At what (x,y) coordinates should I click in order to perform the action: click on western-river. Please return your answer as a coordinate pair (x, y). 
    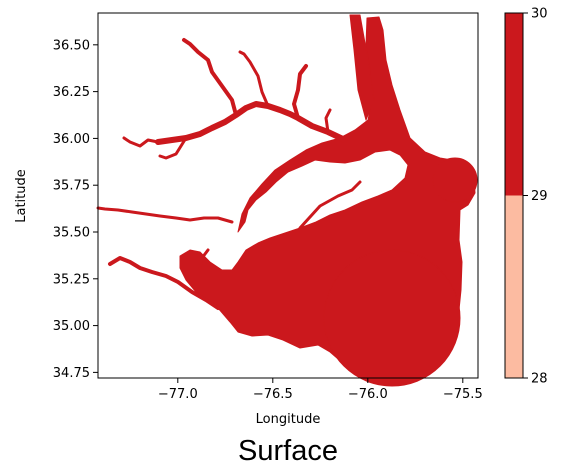
    Looking at the image, I should click on (165, 215).